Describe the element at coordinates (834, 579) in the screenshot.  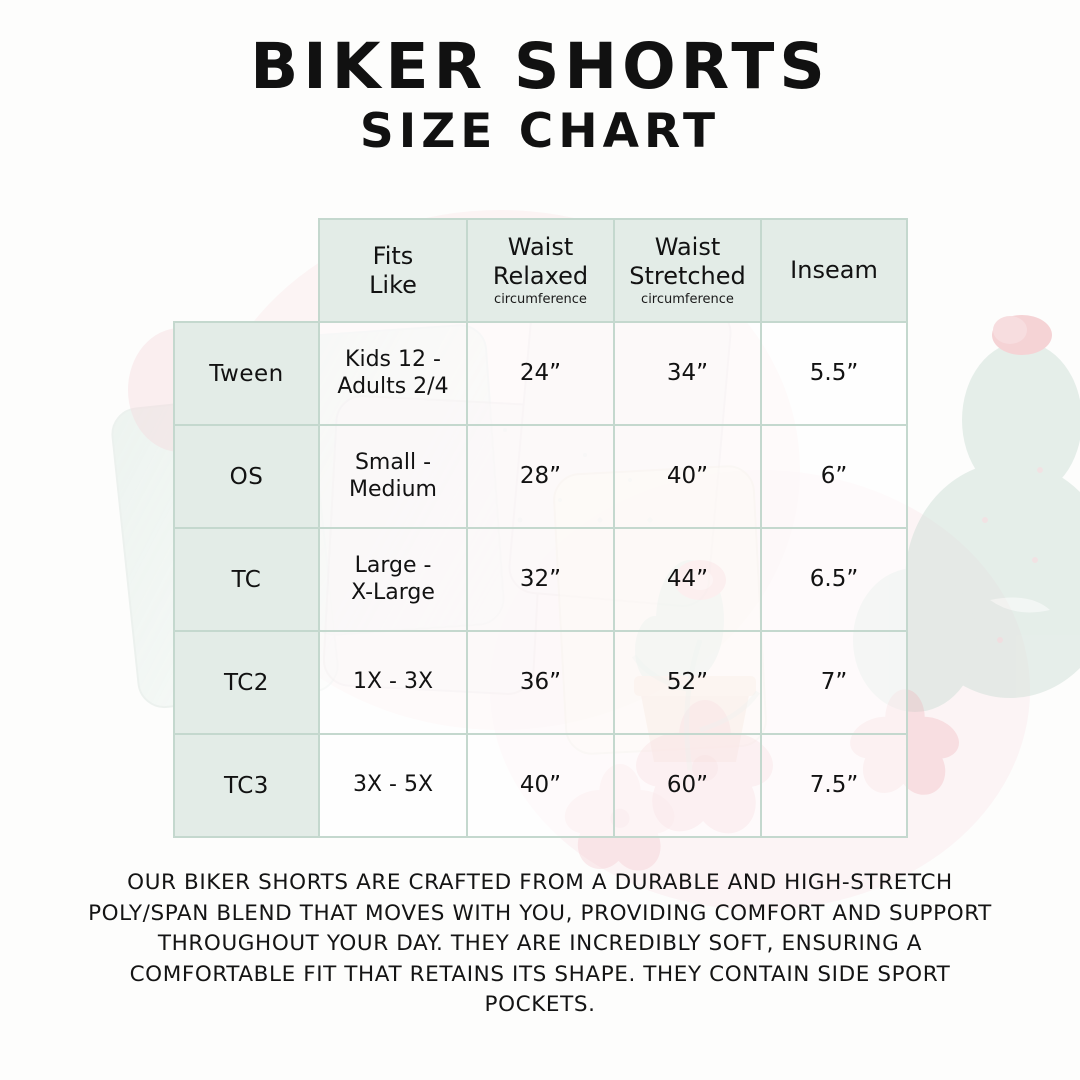
I see `cell-inseam-2: 6.5”` at that location.